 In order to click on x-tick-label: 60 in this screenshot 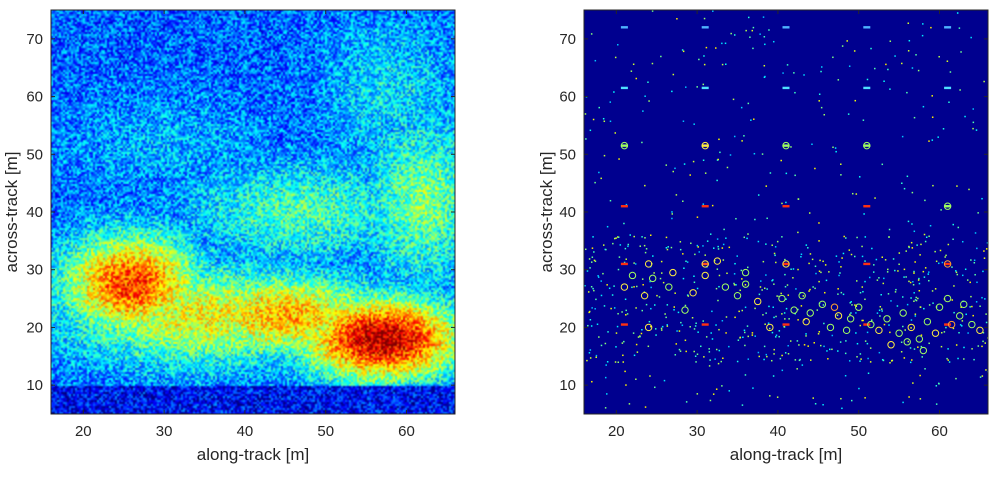, I will do `click(406, 431)`.